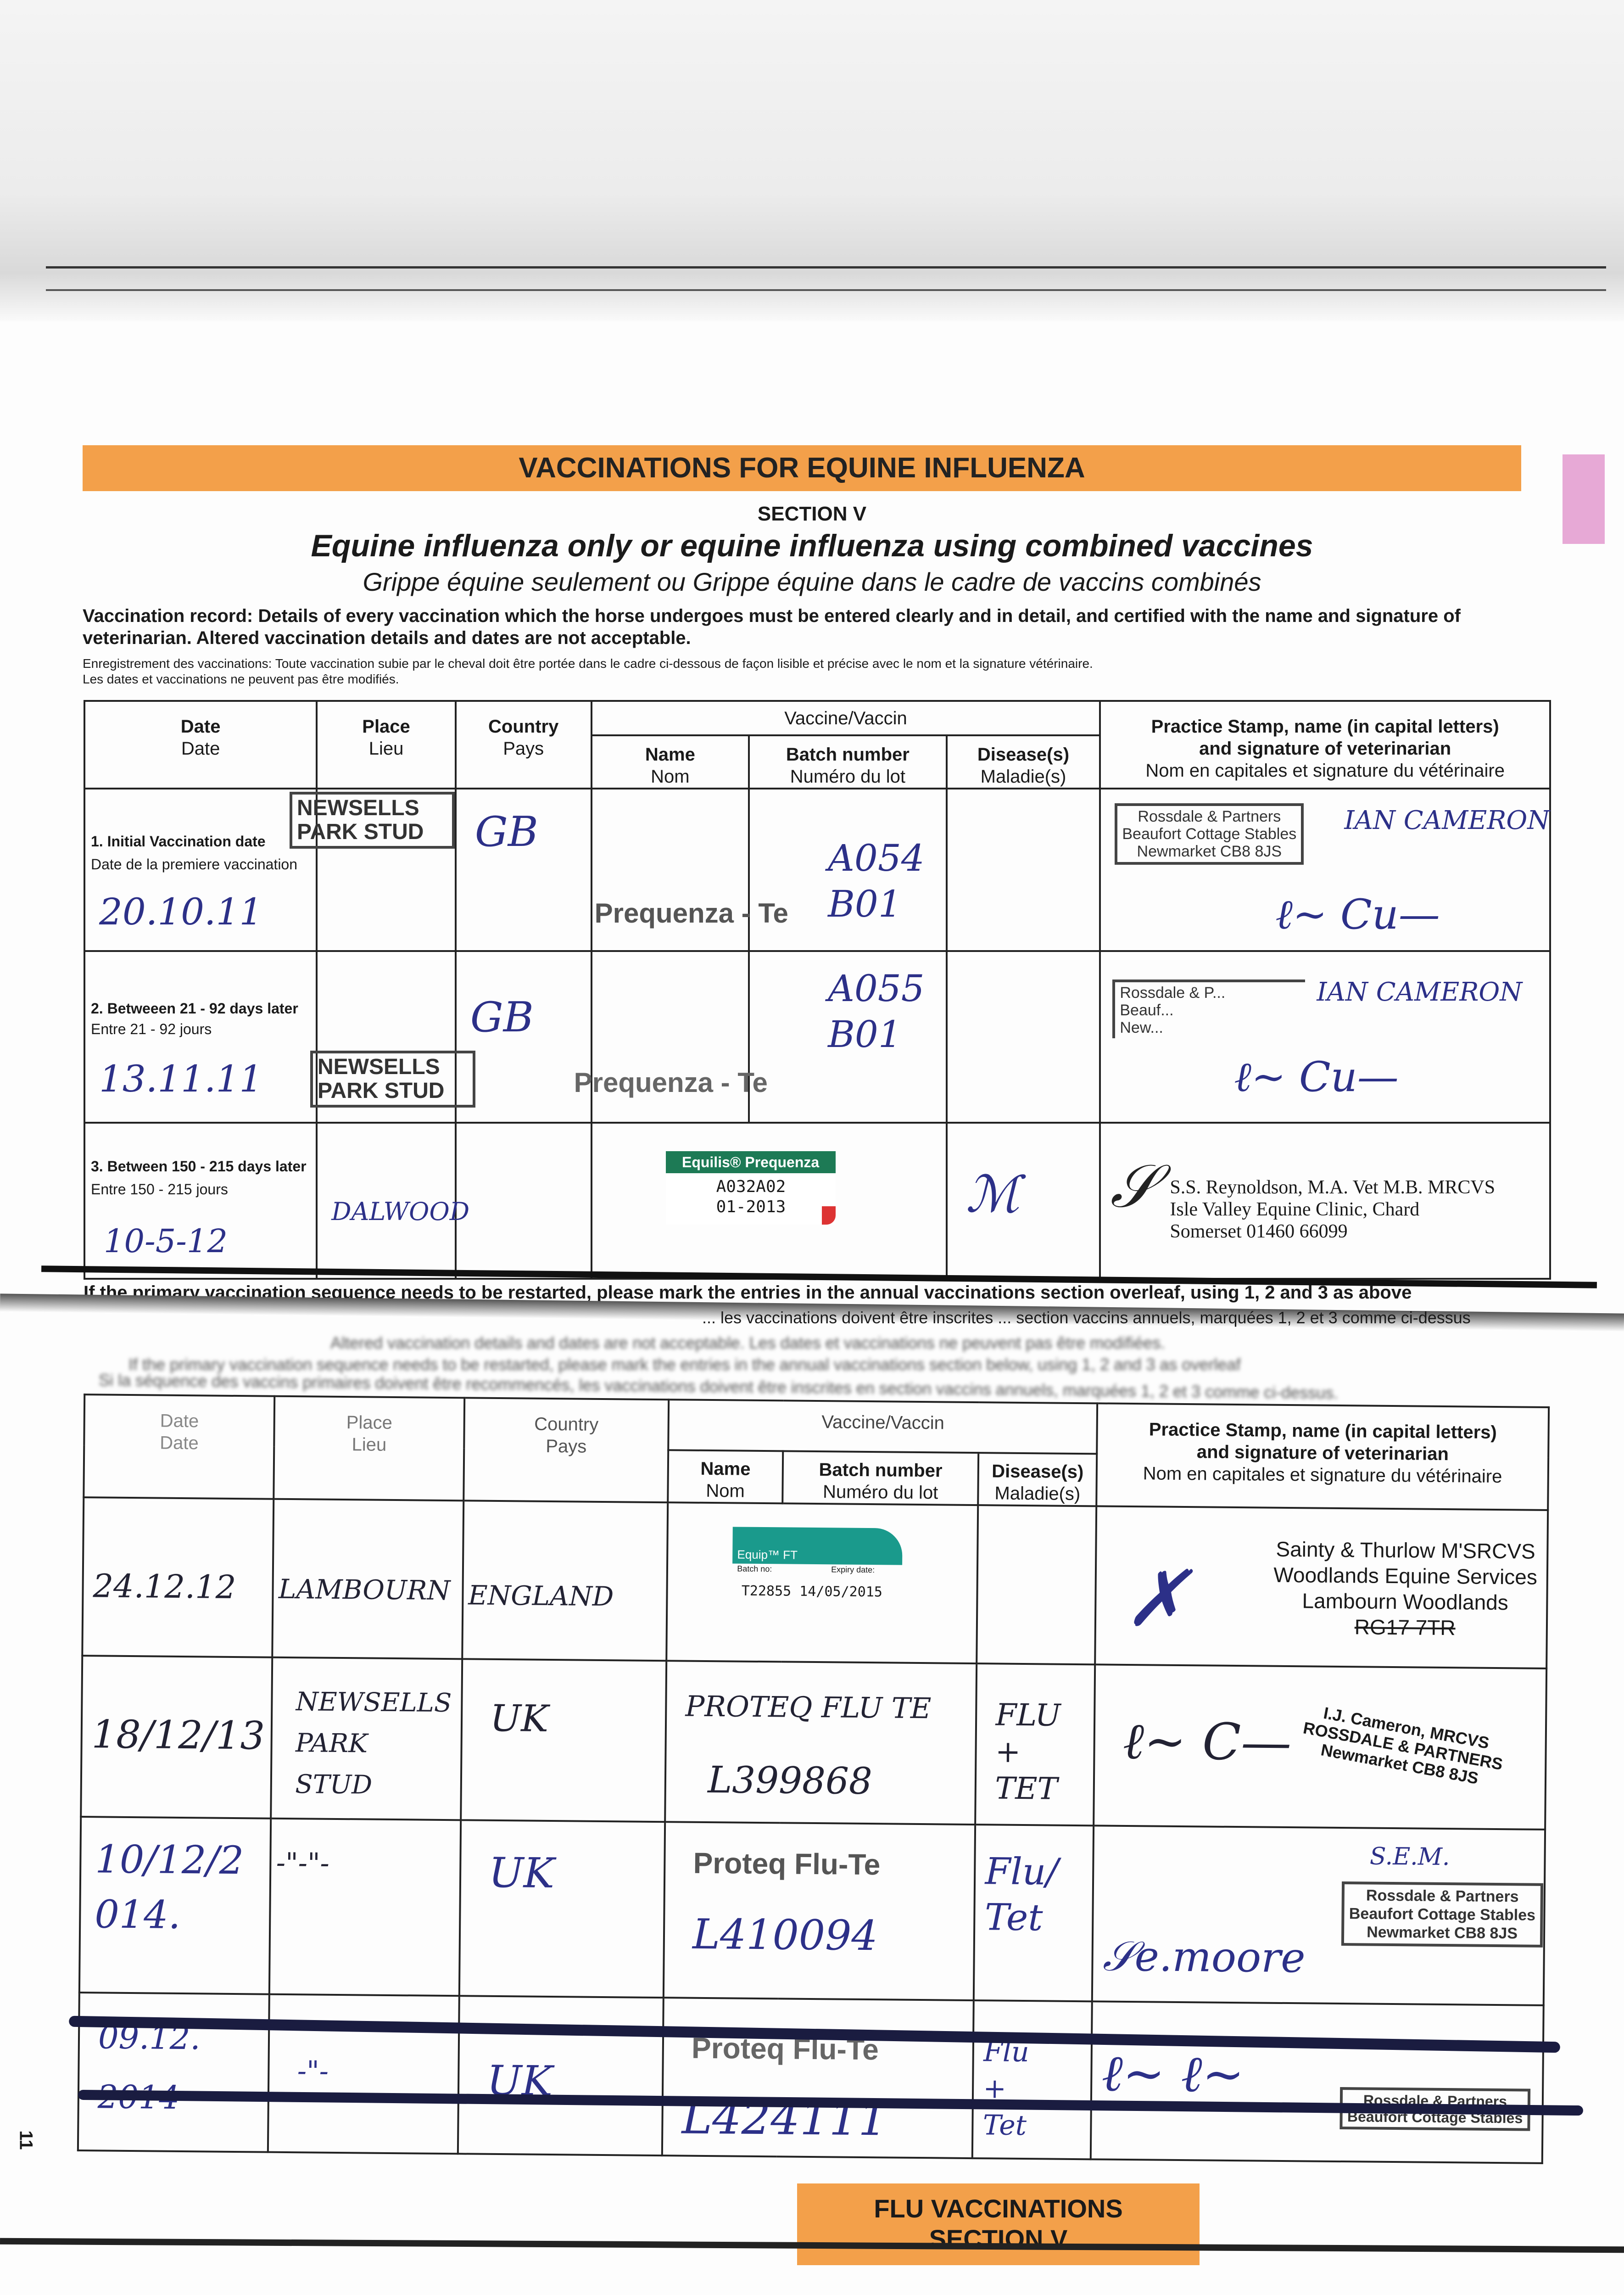 The image size is (1624, 2295). I want to click on vaccination-date: 24.12.12, so click(164, 1586).